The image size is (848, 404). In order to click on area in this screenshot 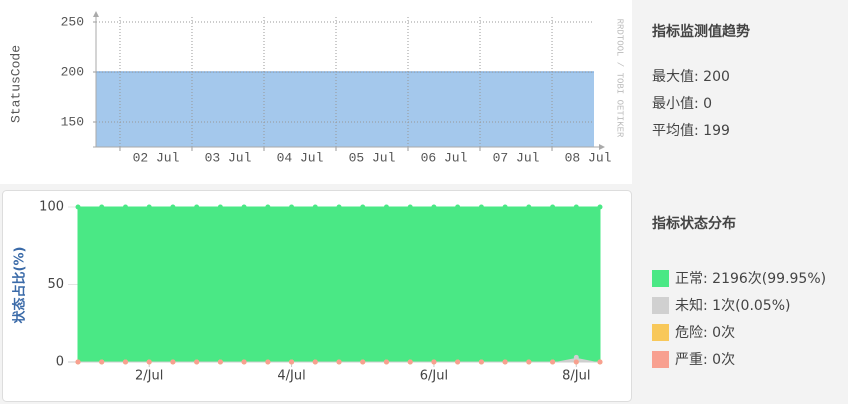, I will do `click(345, 109)`.